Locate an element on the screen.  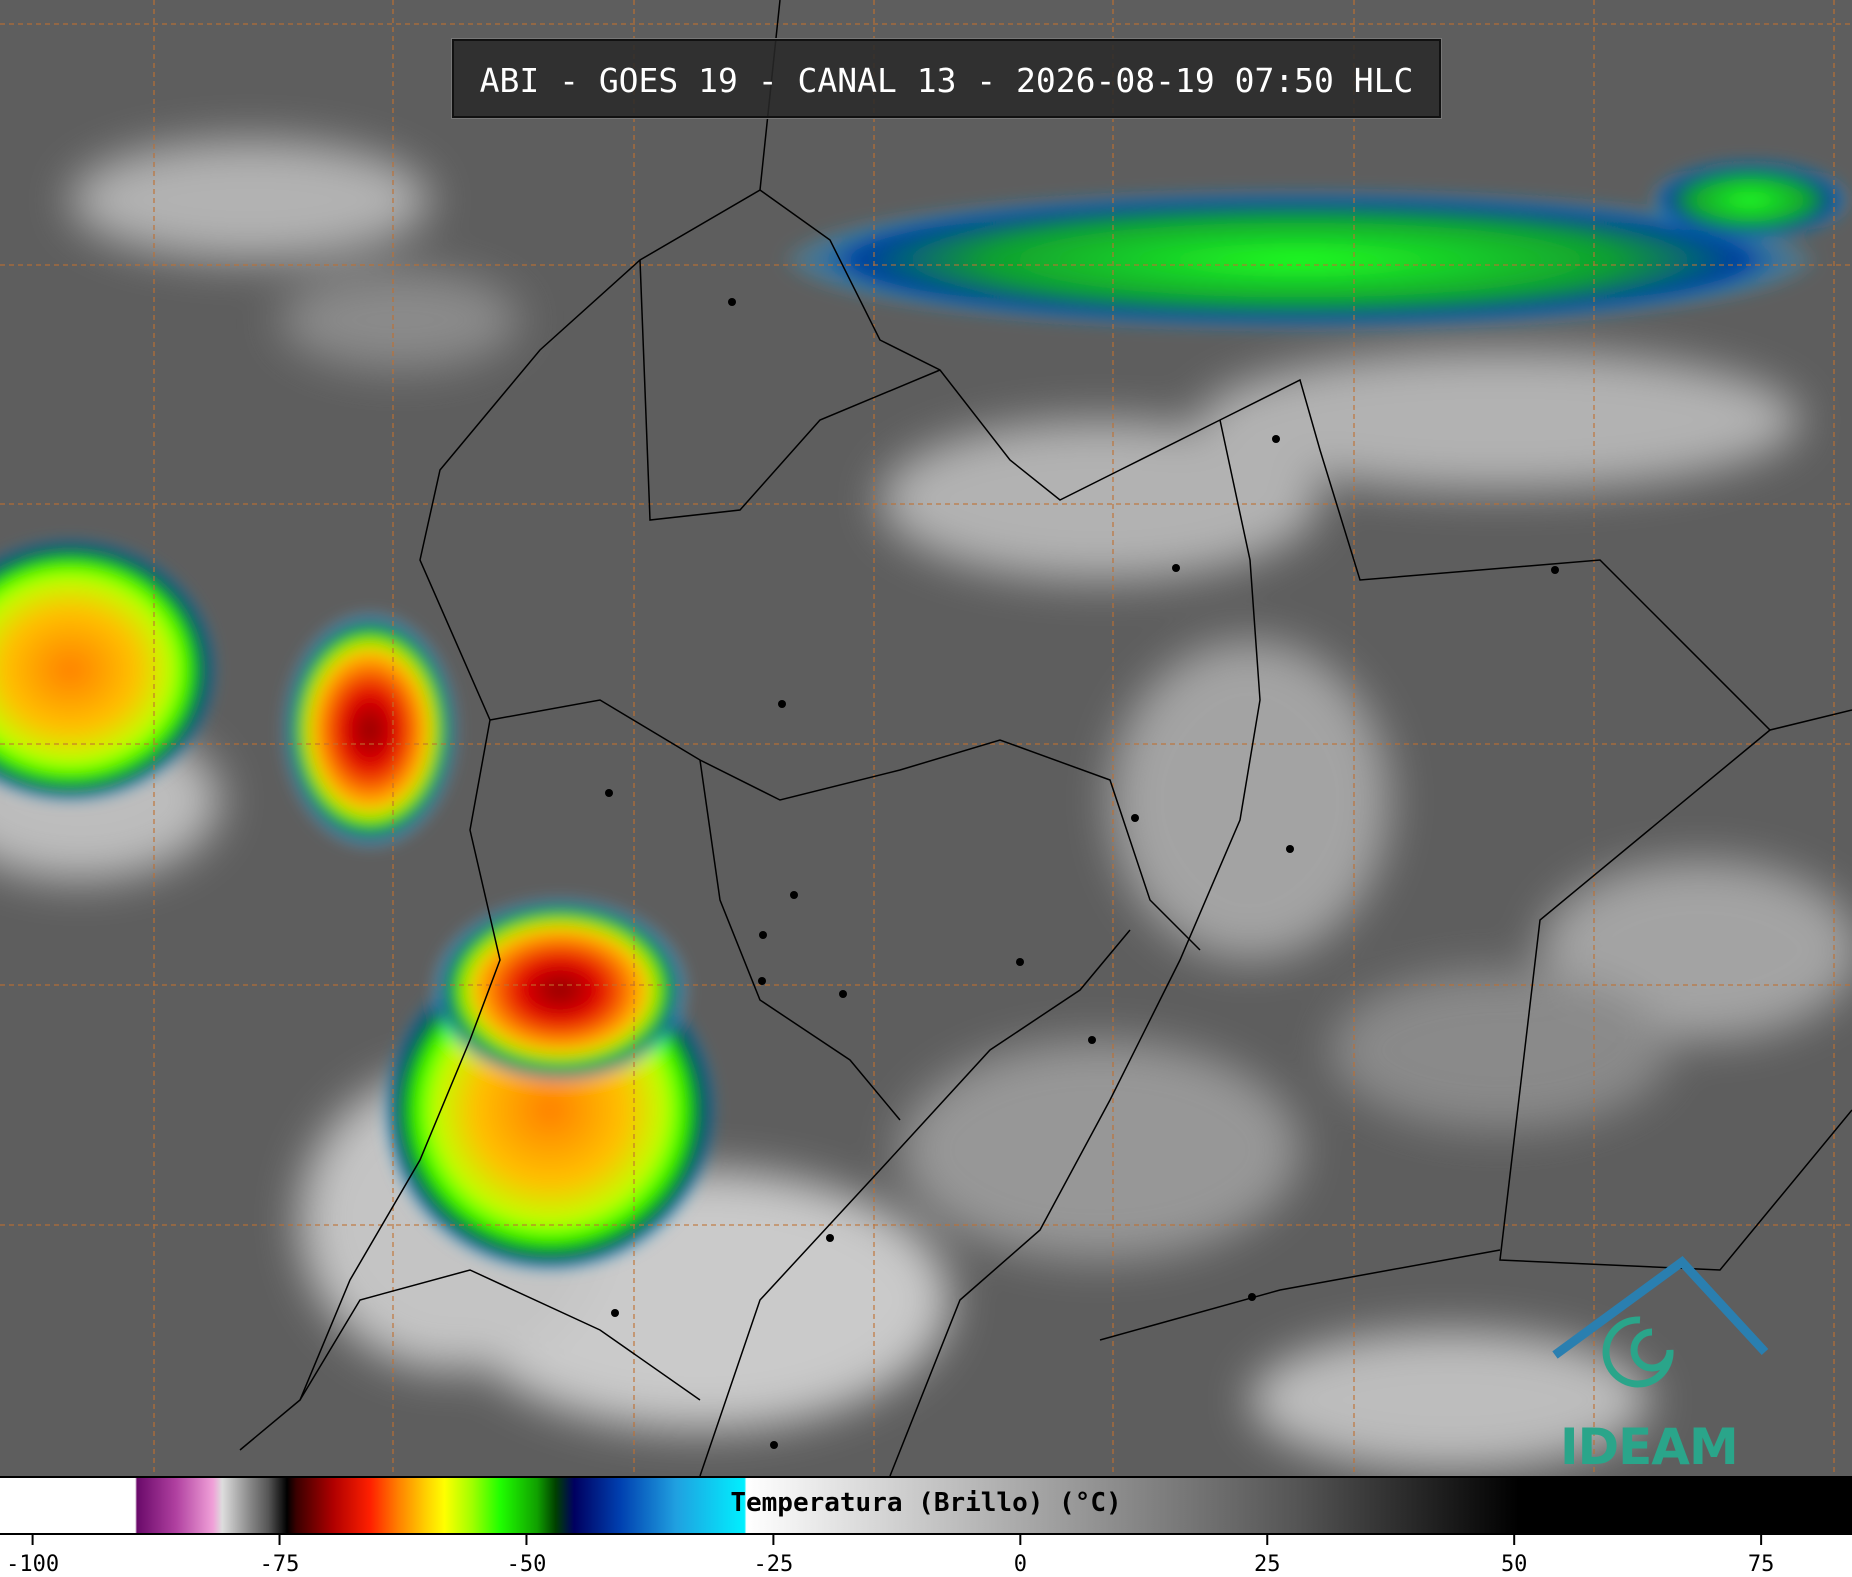
tick-label: -25 is located at coordinates (774, 1564).